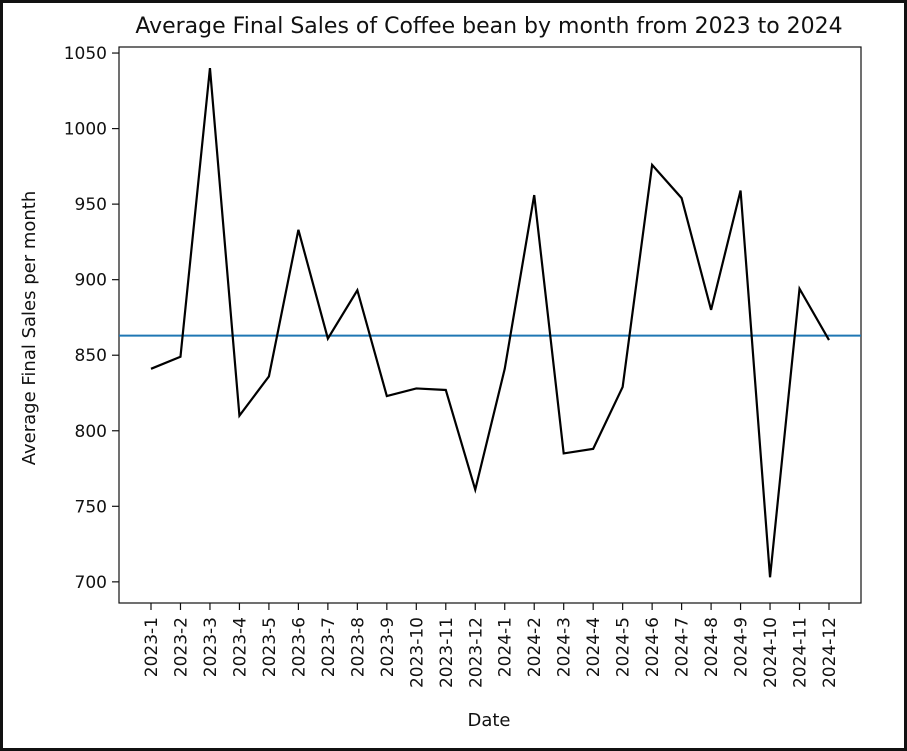 The image size is (907, 751). I want to click on y-tick-label: 1050, so click(85, 54).